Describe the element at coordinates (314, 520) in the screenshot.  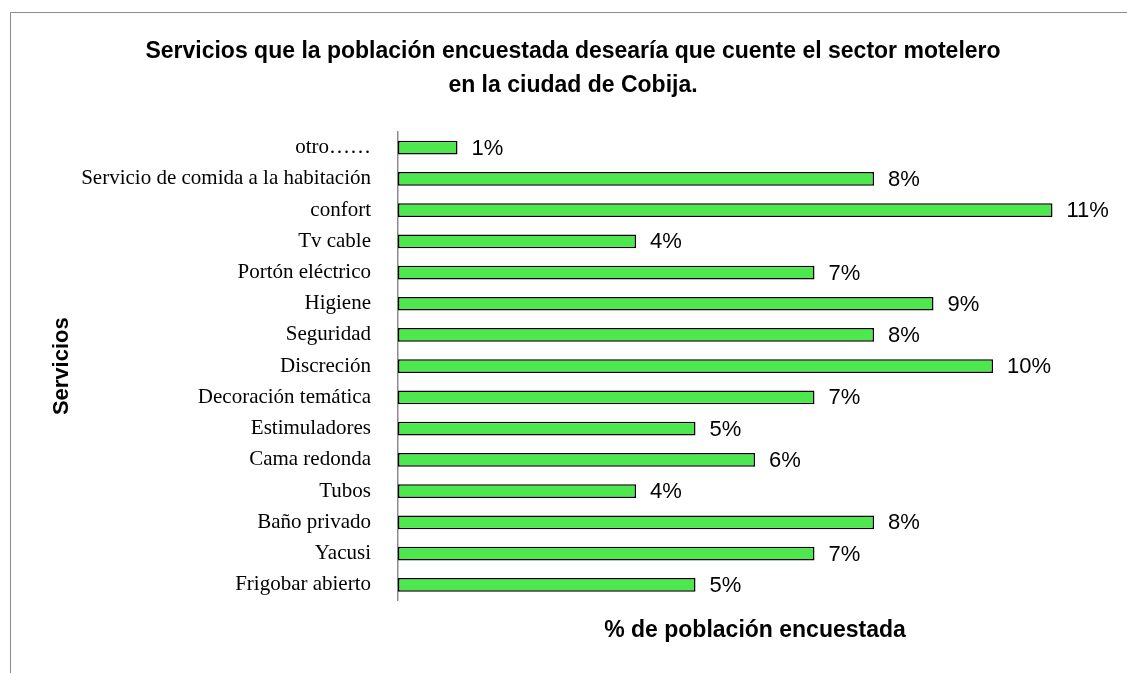
I see `y-tick-label: Baño privado` at that location.